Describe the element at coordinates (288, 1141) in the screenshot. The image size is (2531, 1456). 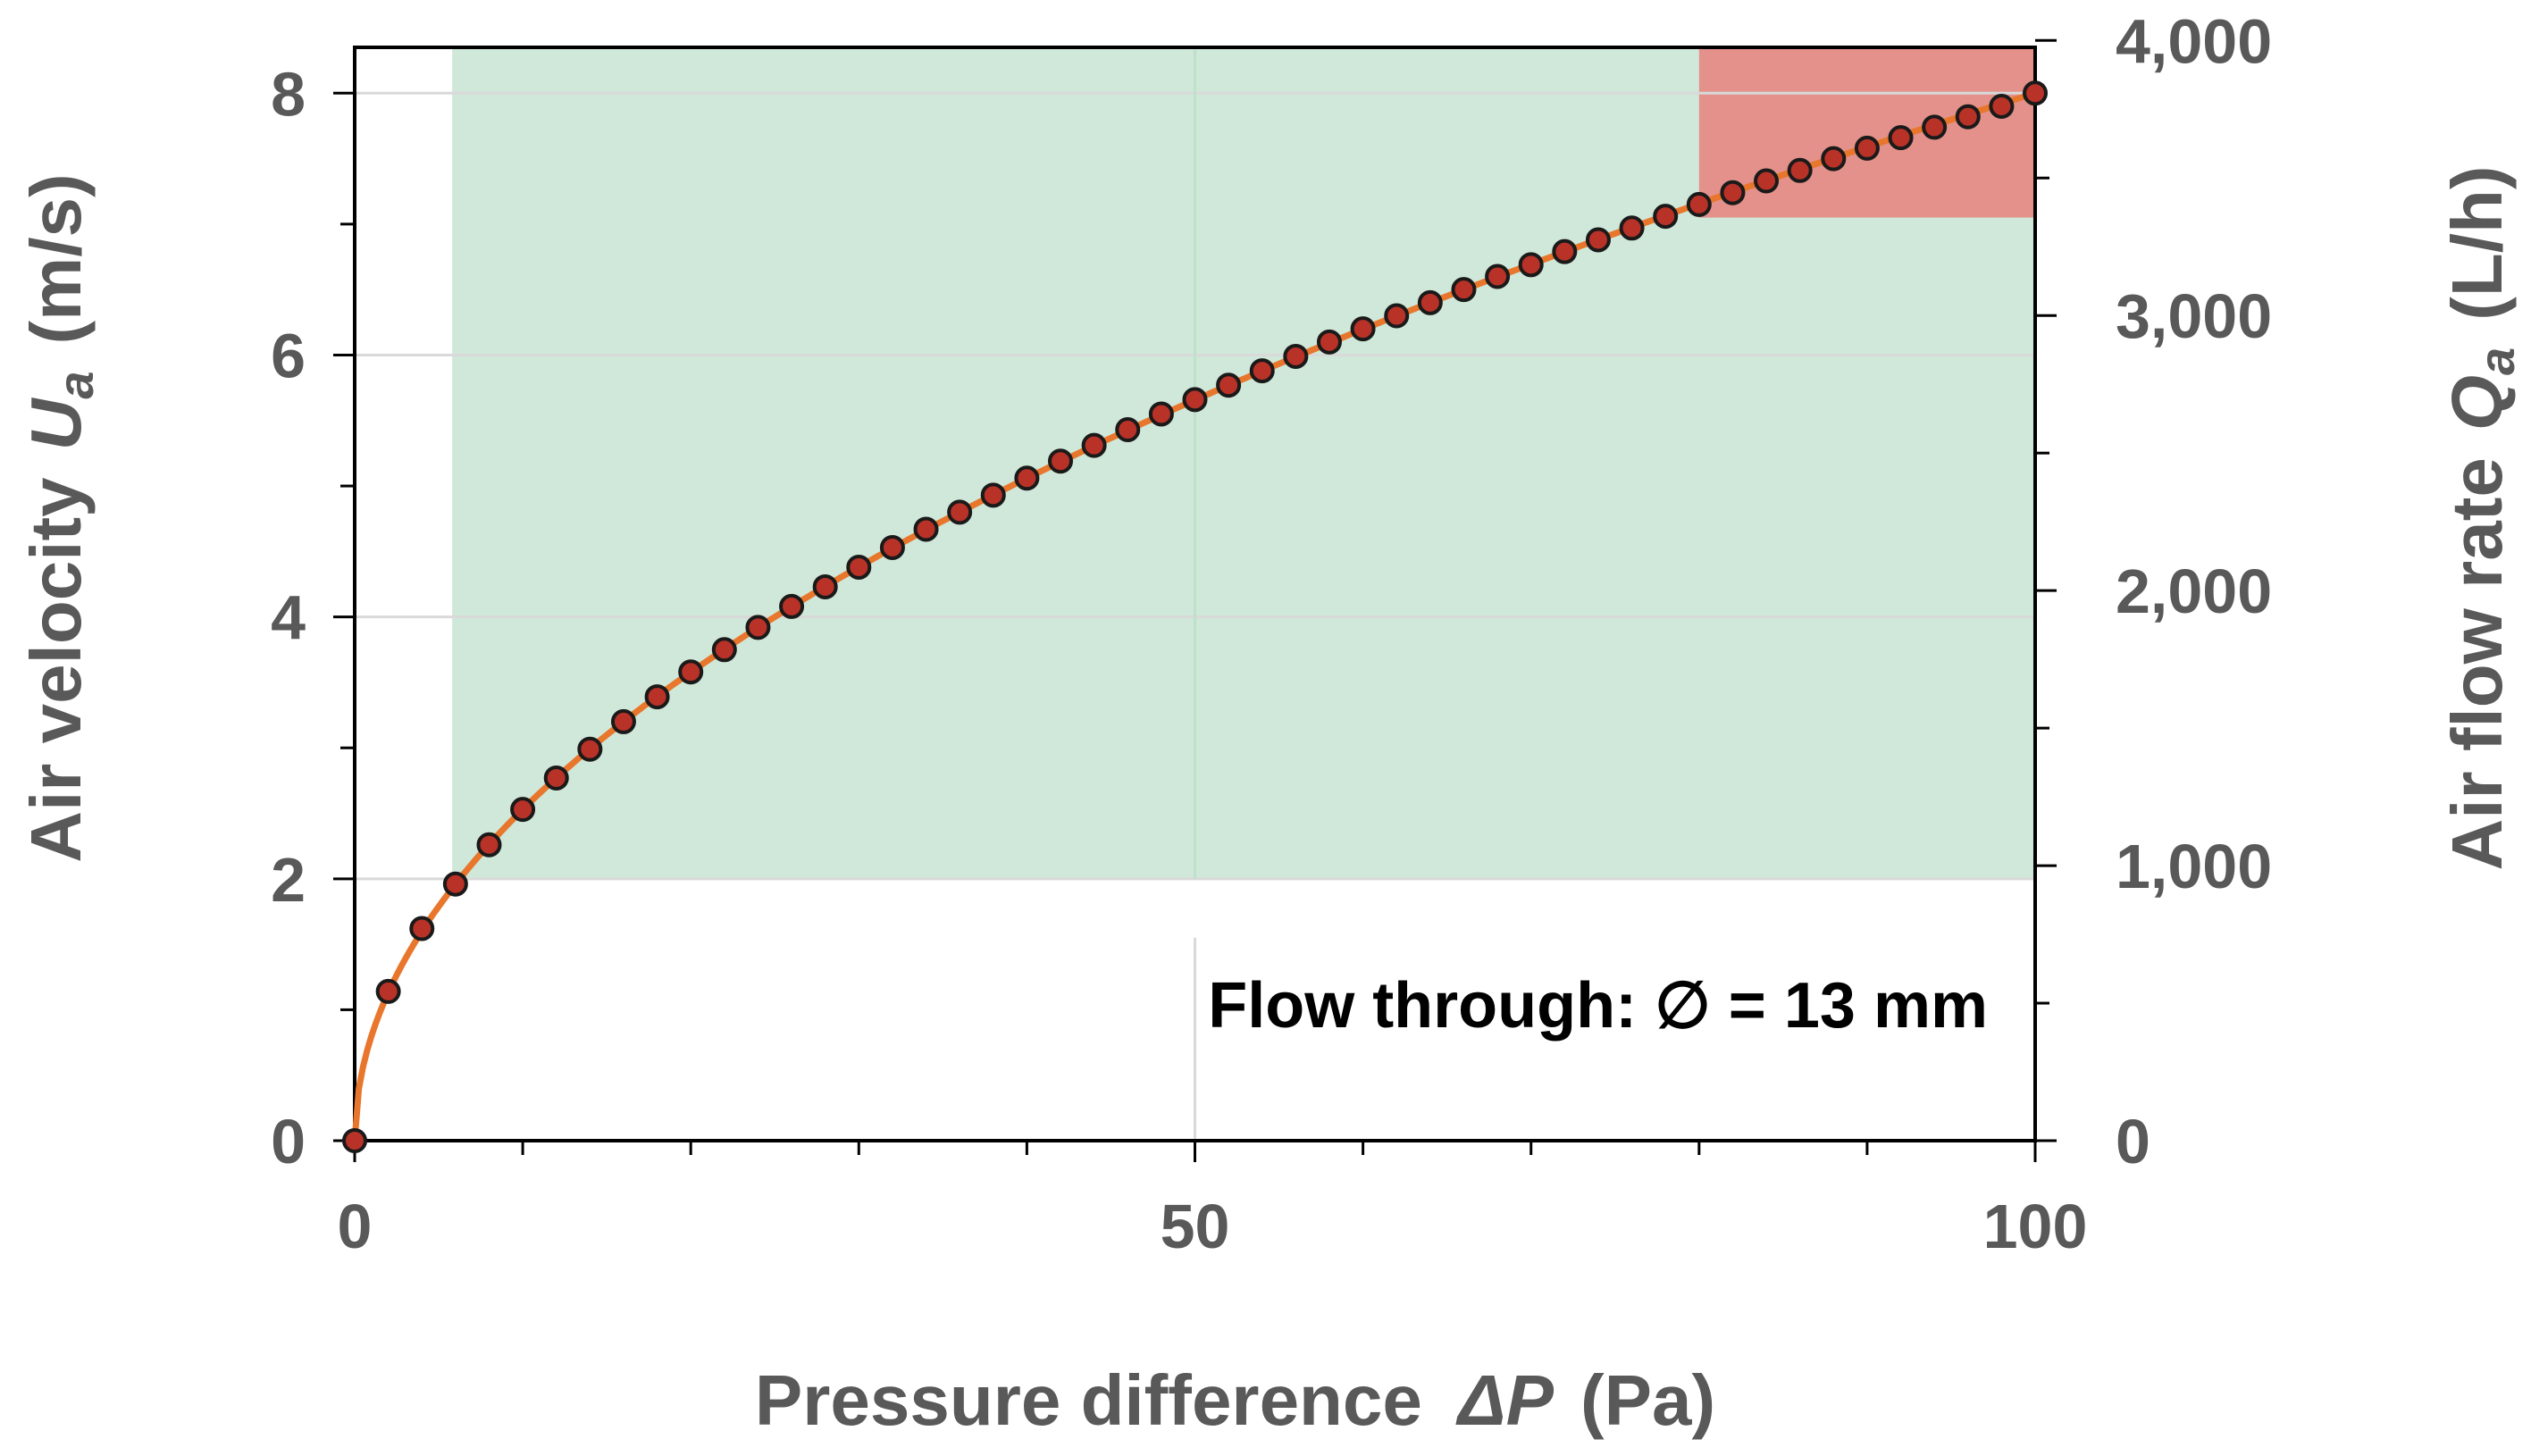
I see `y-left-tick-label: 0` at that location.